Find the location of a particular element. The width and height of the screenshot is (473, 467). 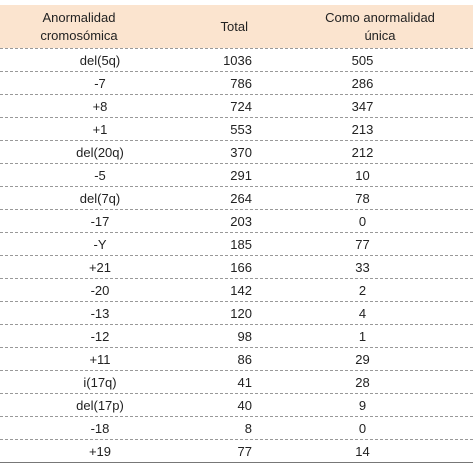

table-row: -20 142 2 is located at coordinates (236, 289).